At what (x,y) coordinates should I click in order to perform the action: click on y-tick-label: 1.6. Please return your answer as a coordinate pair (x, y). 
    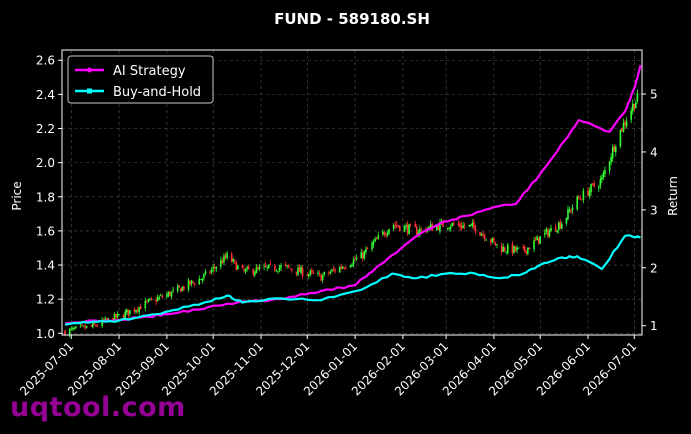
    Looking at the image, I should click on (45, 231).